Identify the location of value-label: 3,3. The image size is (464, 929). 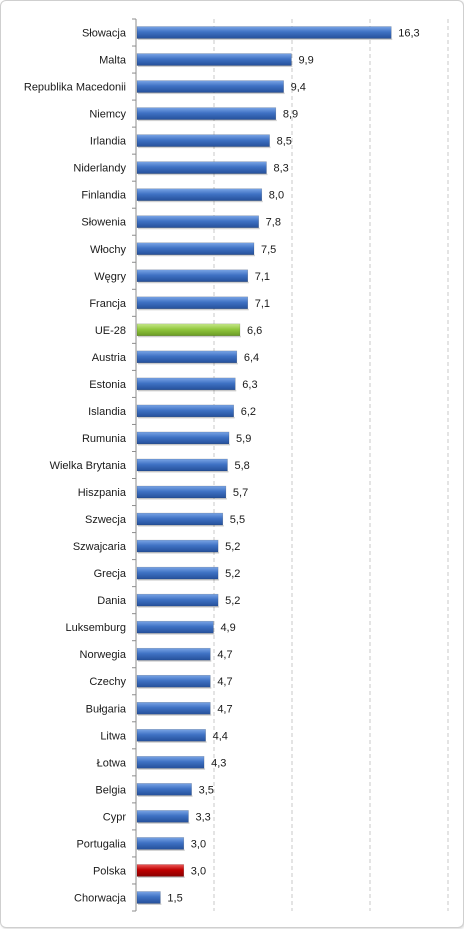
(202, 817).